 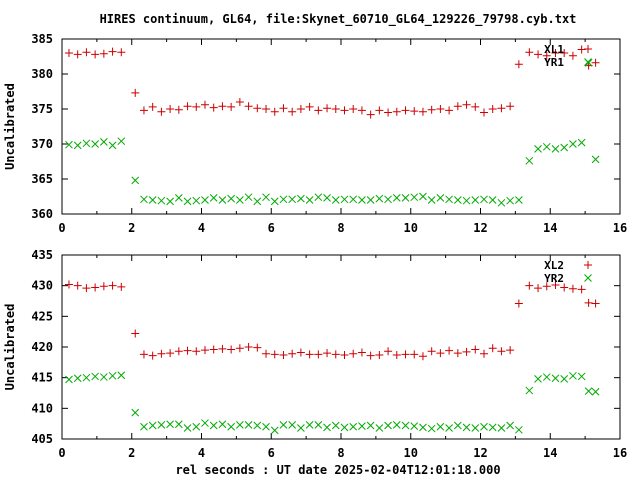 What do you see at coordinates (340, 453) in the screenshot?
I see `x-tick-label: 8` at bounding box center [340, 453].